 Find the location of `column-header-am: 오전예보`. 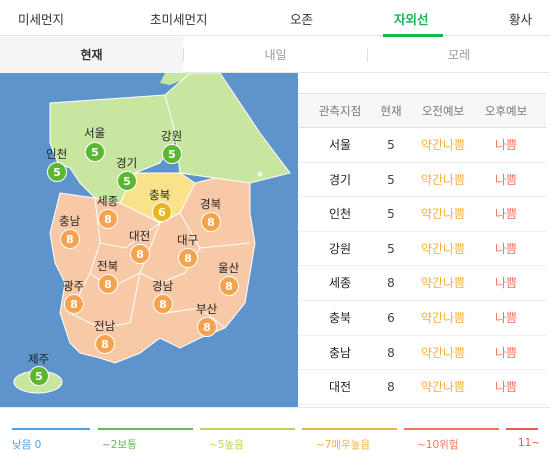

column-header-am: 오전예보 is located at coordinates (443, 111).